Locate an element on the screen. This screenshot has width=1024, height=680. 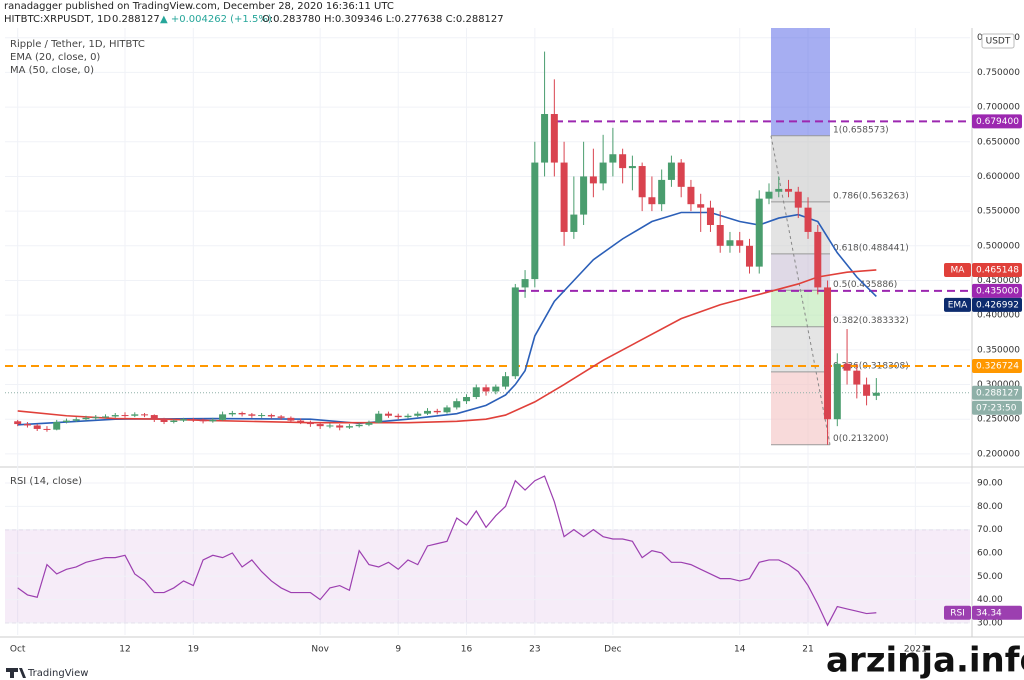
x-tick-label: 23 is located at coordinates (534, 650).